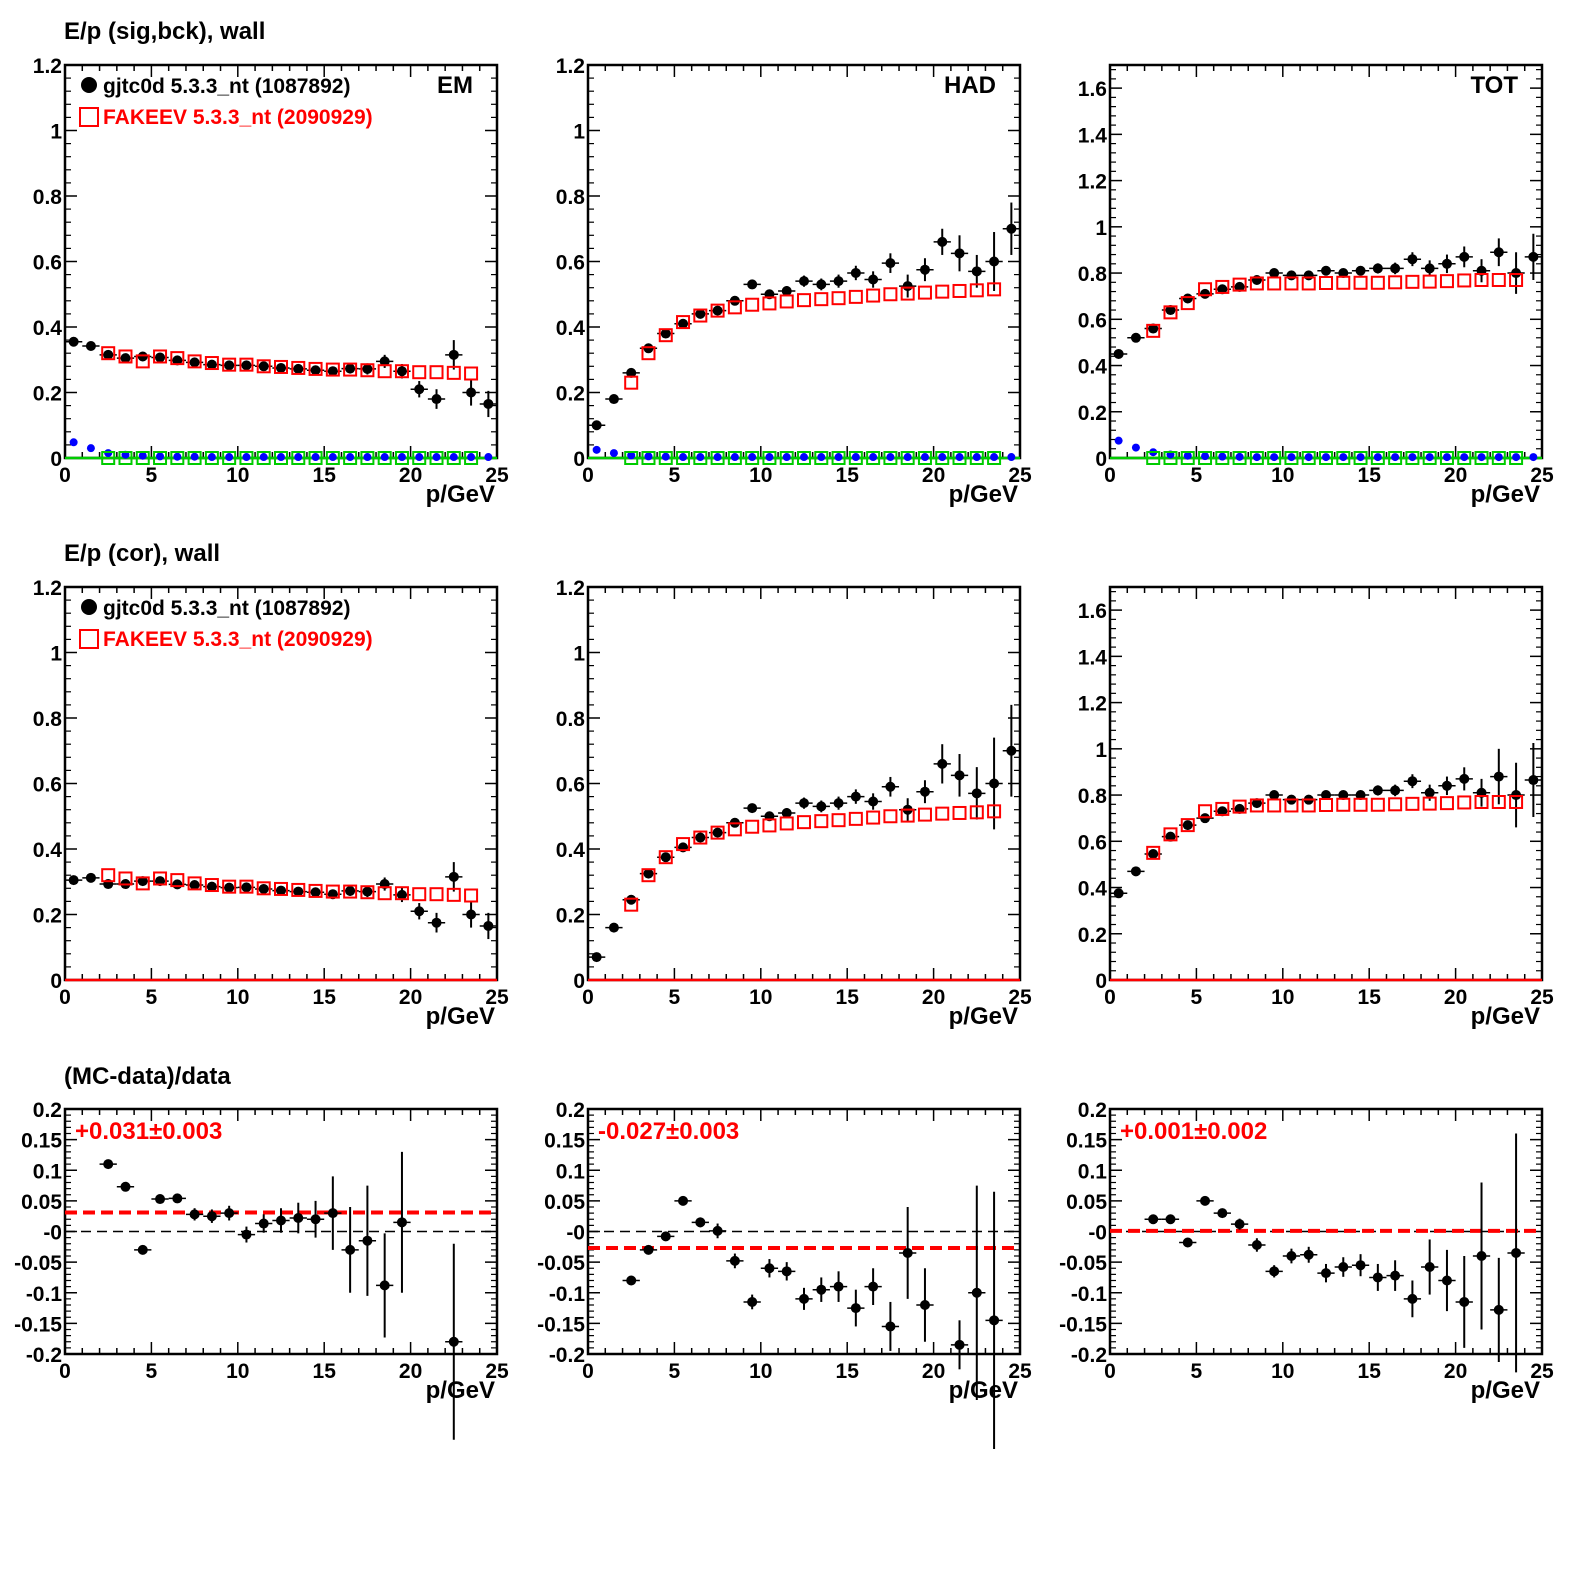  Describe the element at coordinates (571, 328) in the screenshot. I see `y-tick-label: 0.4` at that location.